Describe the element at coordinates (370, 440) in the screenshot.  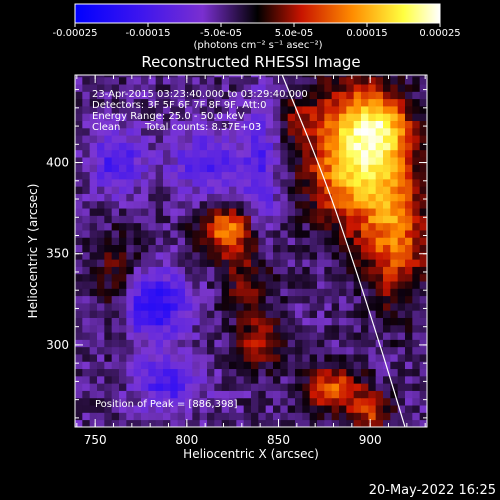
I see `x-tick-label: 900` at that location.